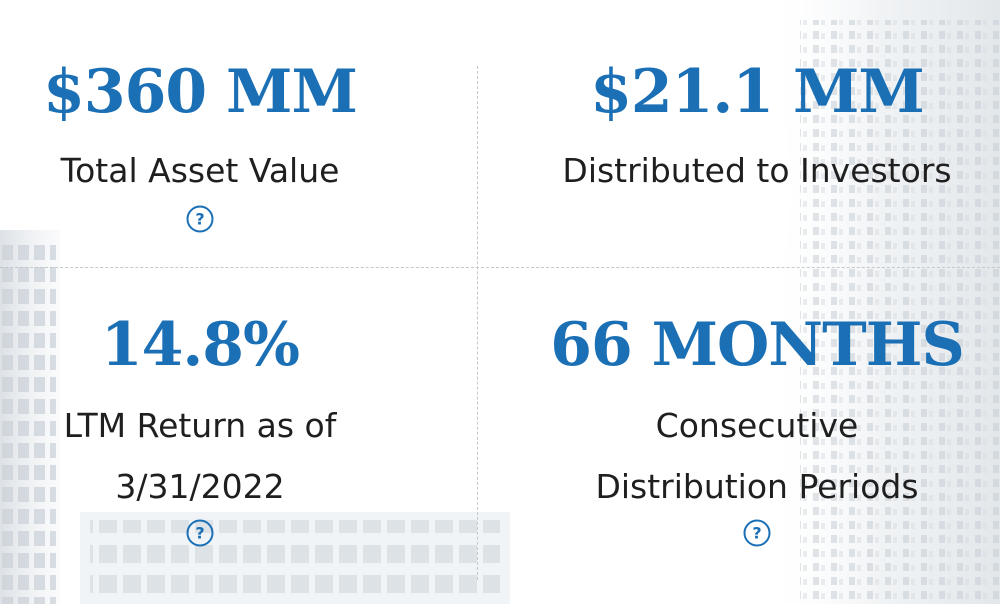  What do you see at coordinates (757, 345) in the screenshot?
I see `stat-value: 66 MONTHS` at bounding box center [757, 345].